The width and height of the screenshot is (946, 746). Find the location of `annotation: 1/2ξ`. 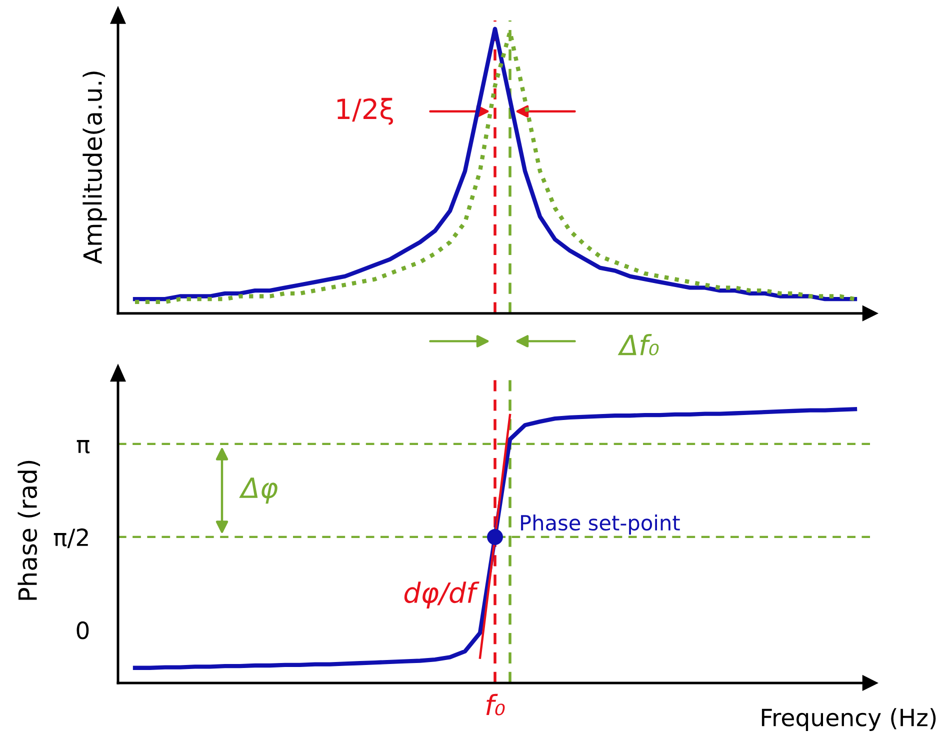

annotation: 1/2ξ is located at coordinates (365, 111).